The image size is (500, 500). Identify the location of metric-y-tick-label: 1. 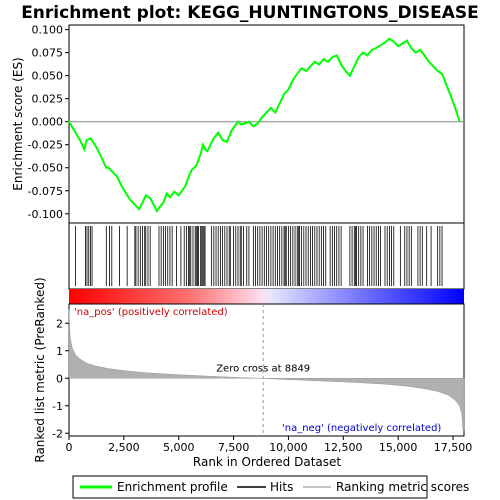
(59, 351).